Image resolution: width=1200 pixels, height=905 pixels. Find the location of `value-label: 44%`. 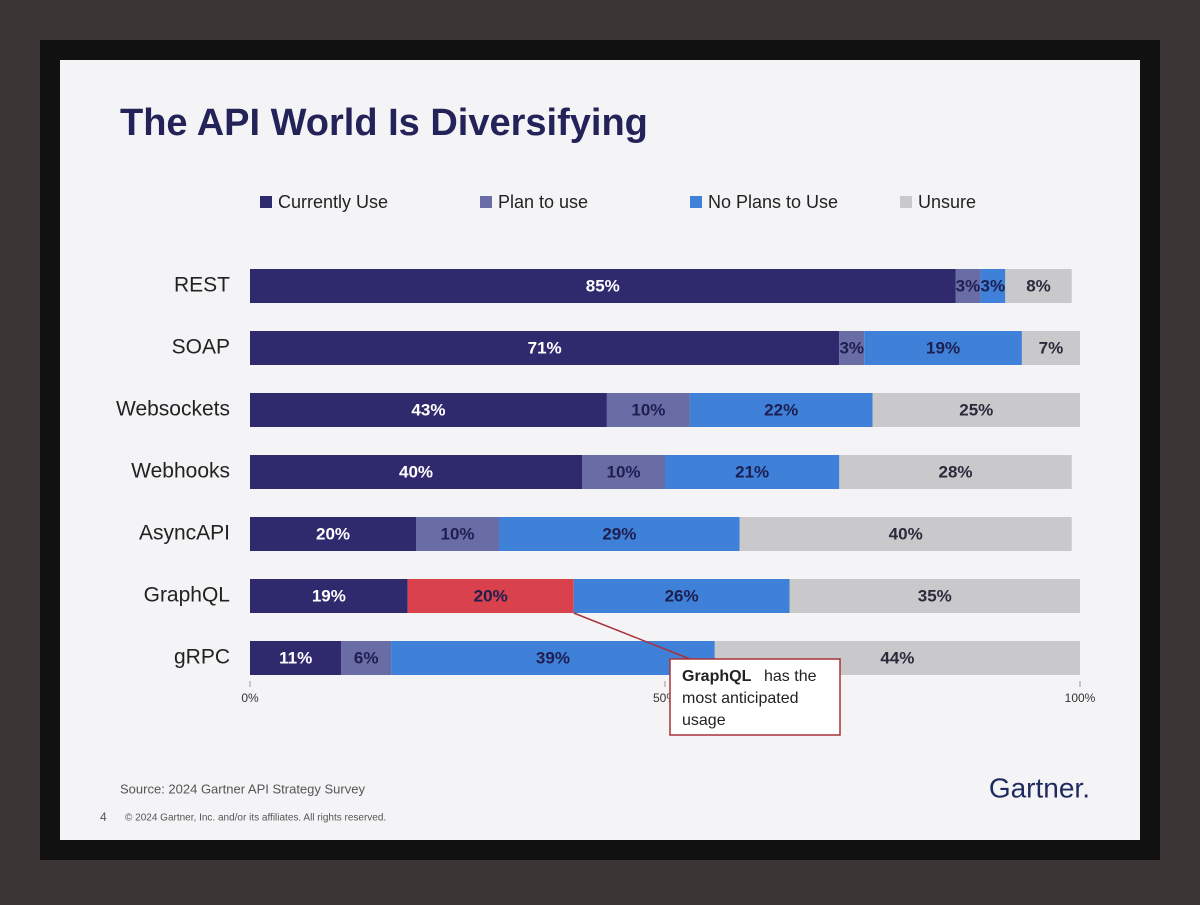

value-label: 44% is located at coordinates (897, 657).